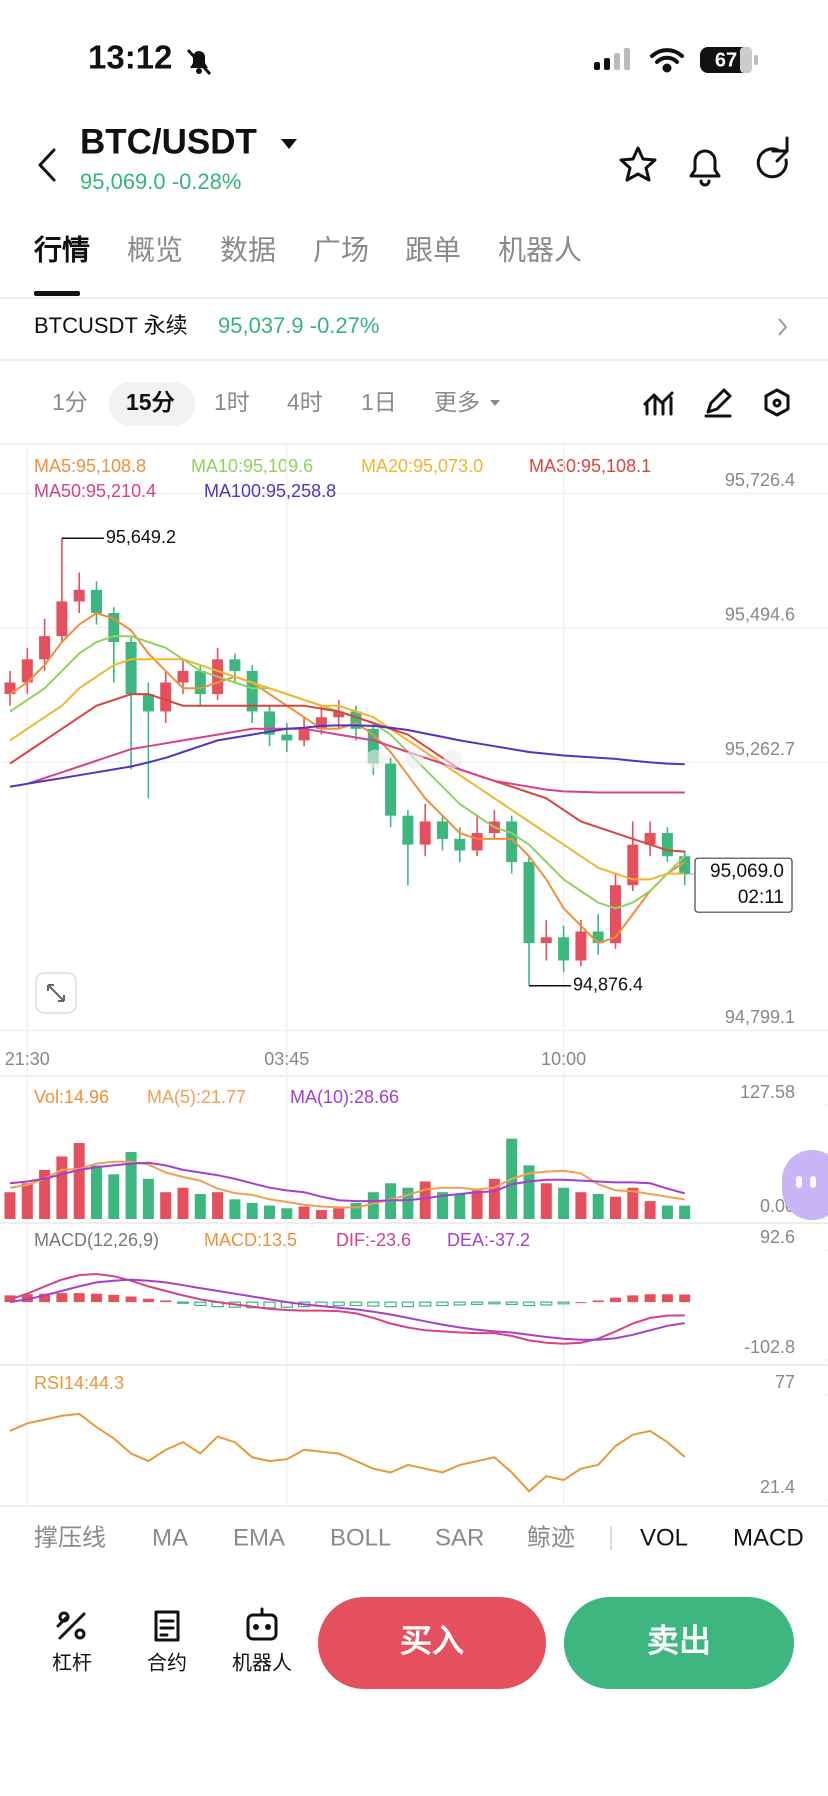 The width and height of the screenshot is (828, 1796). Describe the element at coordinates (373, 1240) in the screenshot. I see `legend-entry: DIF:-23.6` at that location.